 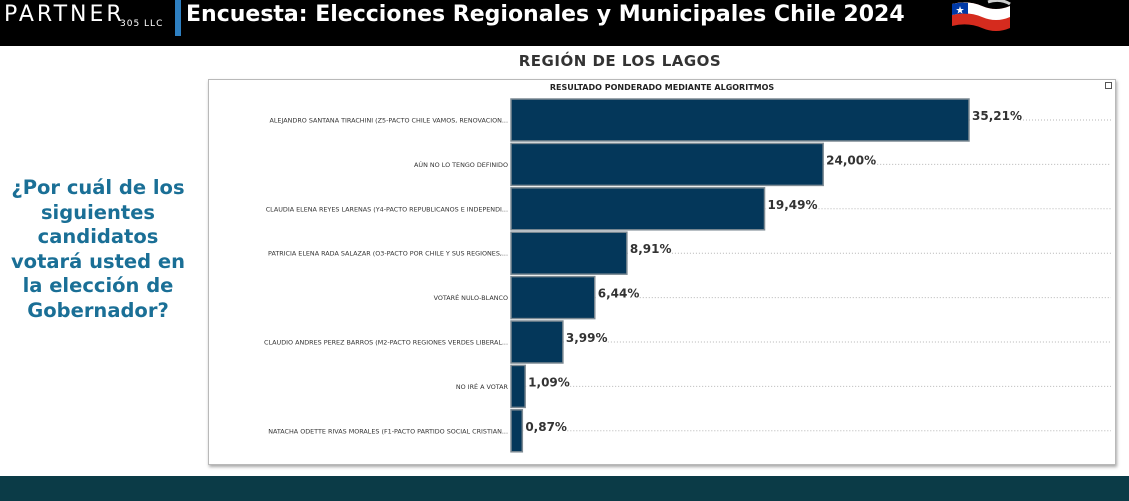 I want to click on value-label: 24,00%, so click(x=851, y=160).